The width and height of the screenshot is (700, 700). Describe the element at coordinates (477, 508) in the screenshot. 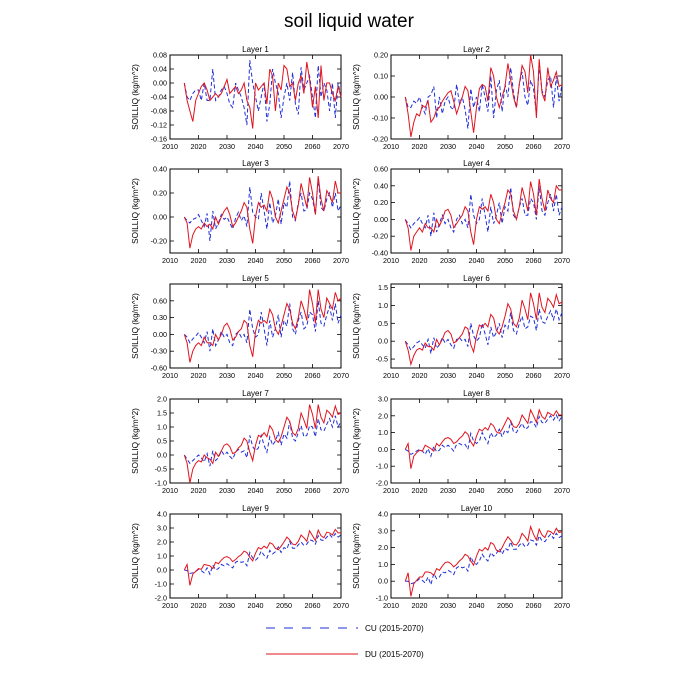

I see `panel-title: Layer 10` at that location.